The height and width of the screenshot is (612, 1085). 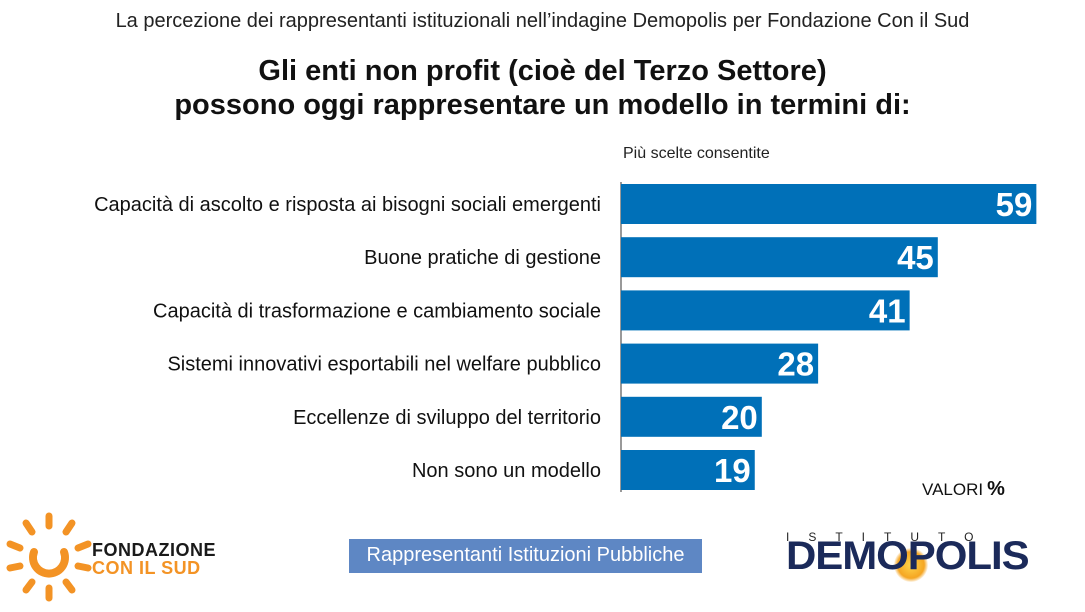 I want to click on values-unit-label: VALORI%, so click(x=963, y=489).